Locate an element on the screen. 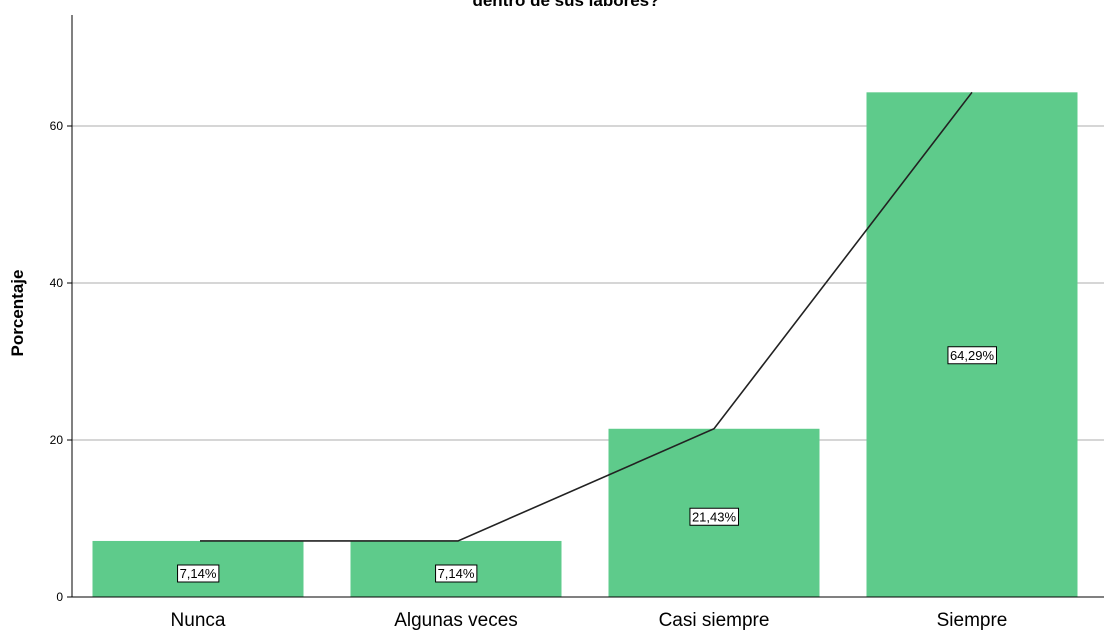 This screenshot has height=639, width=1104. chart-title: dentro de sus labores? is located at coordinates (565, 5).